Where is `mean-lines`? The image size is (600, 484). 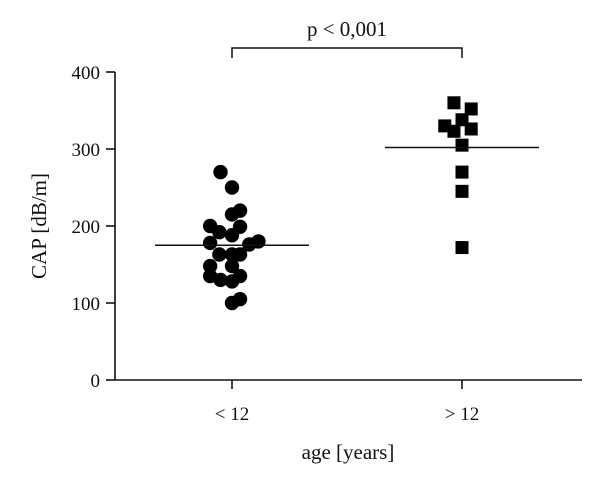
mean-lines is located at coordinates (347, 196).